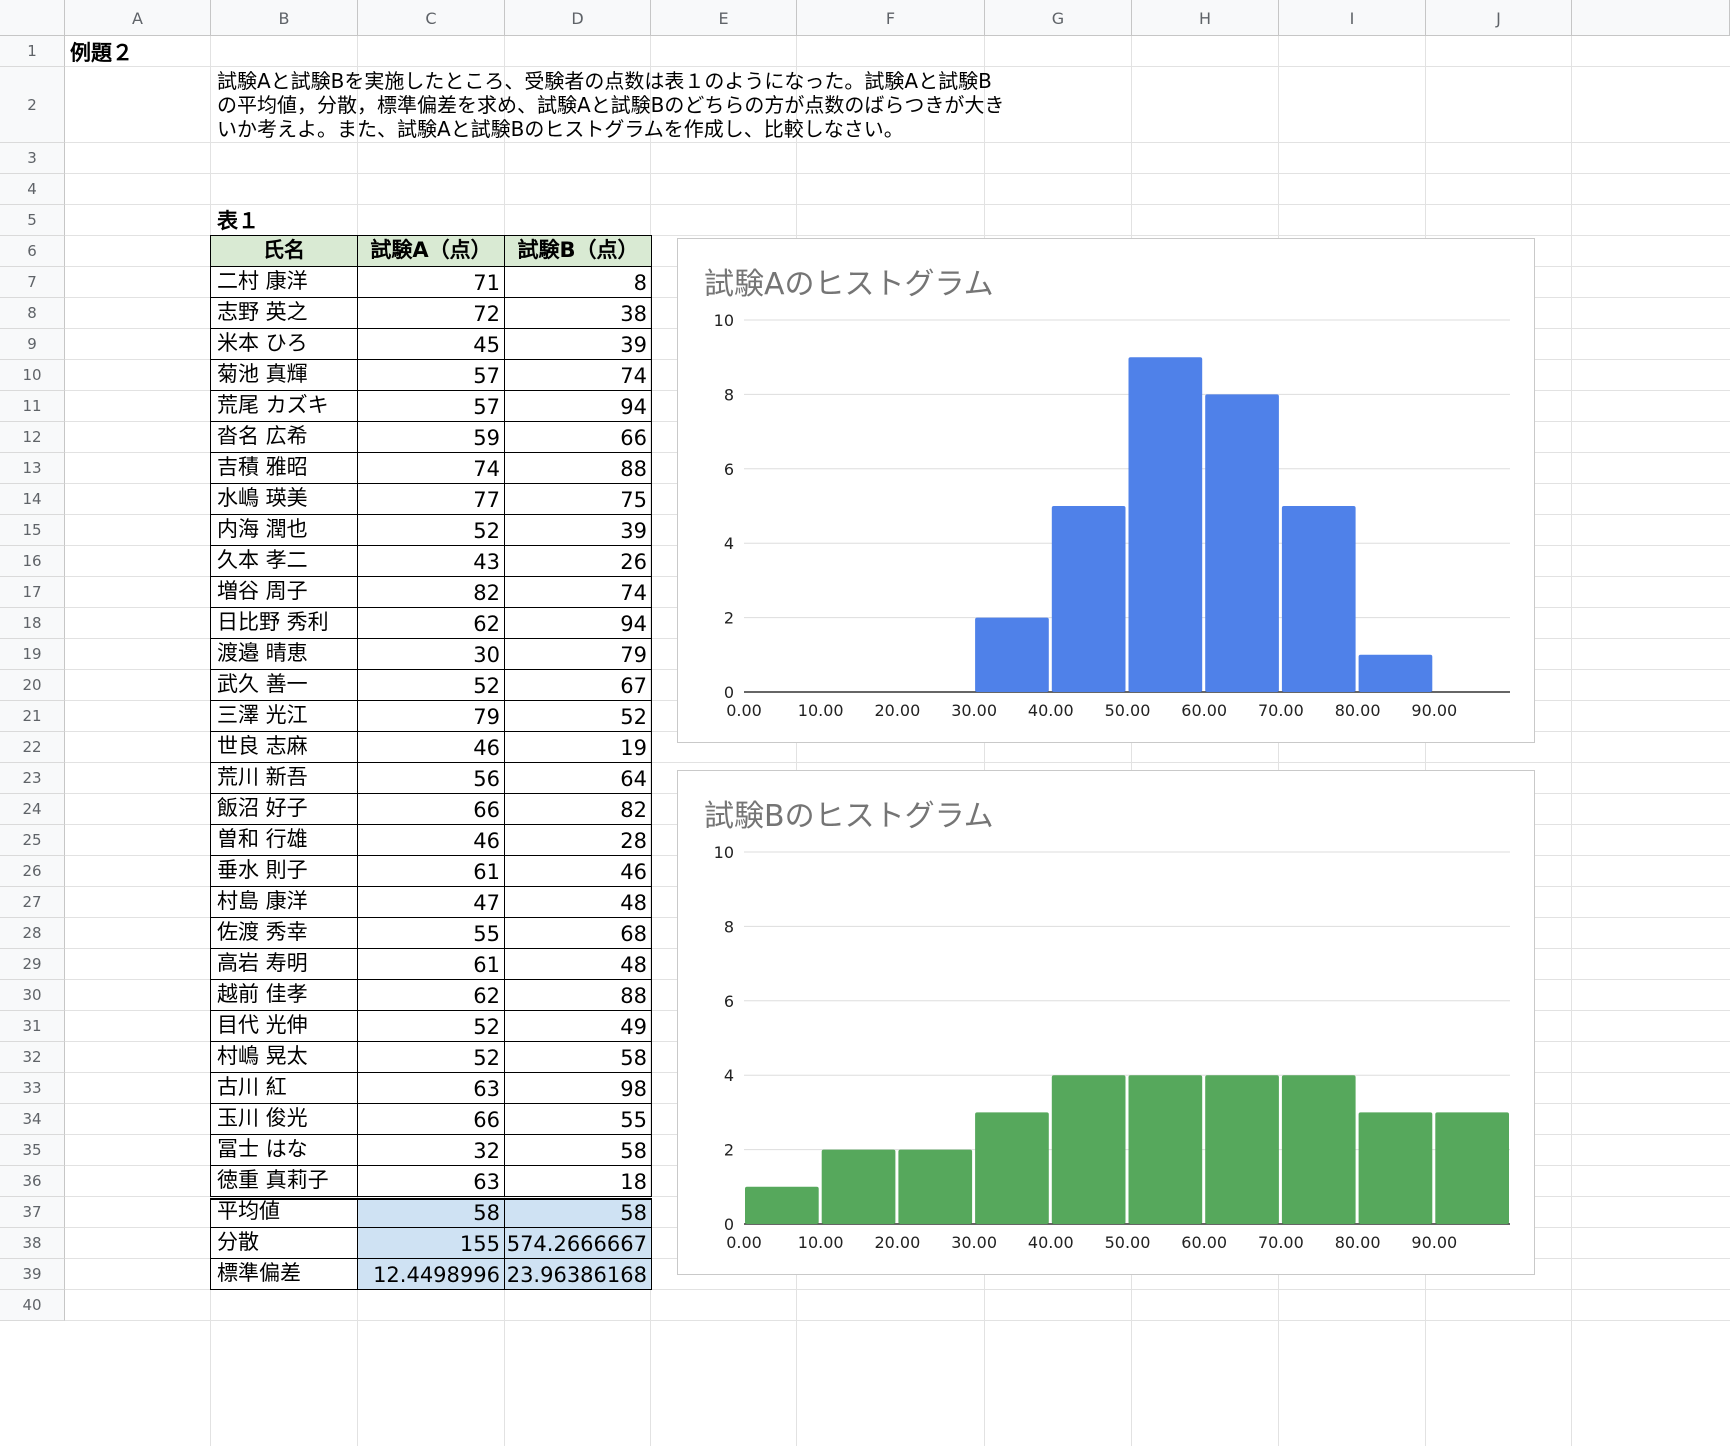  Describe the element at coordinates (284, 1243) in the screenshot. I see `stat-label-cell: 分散` at that location.